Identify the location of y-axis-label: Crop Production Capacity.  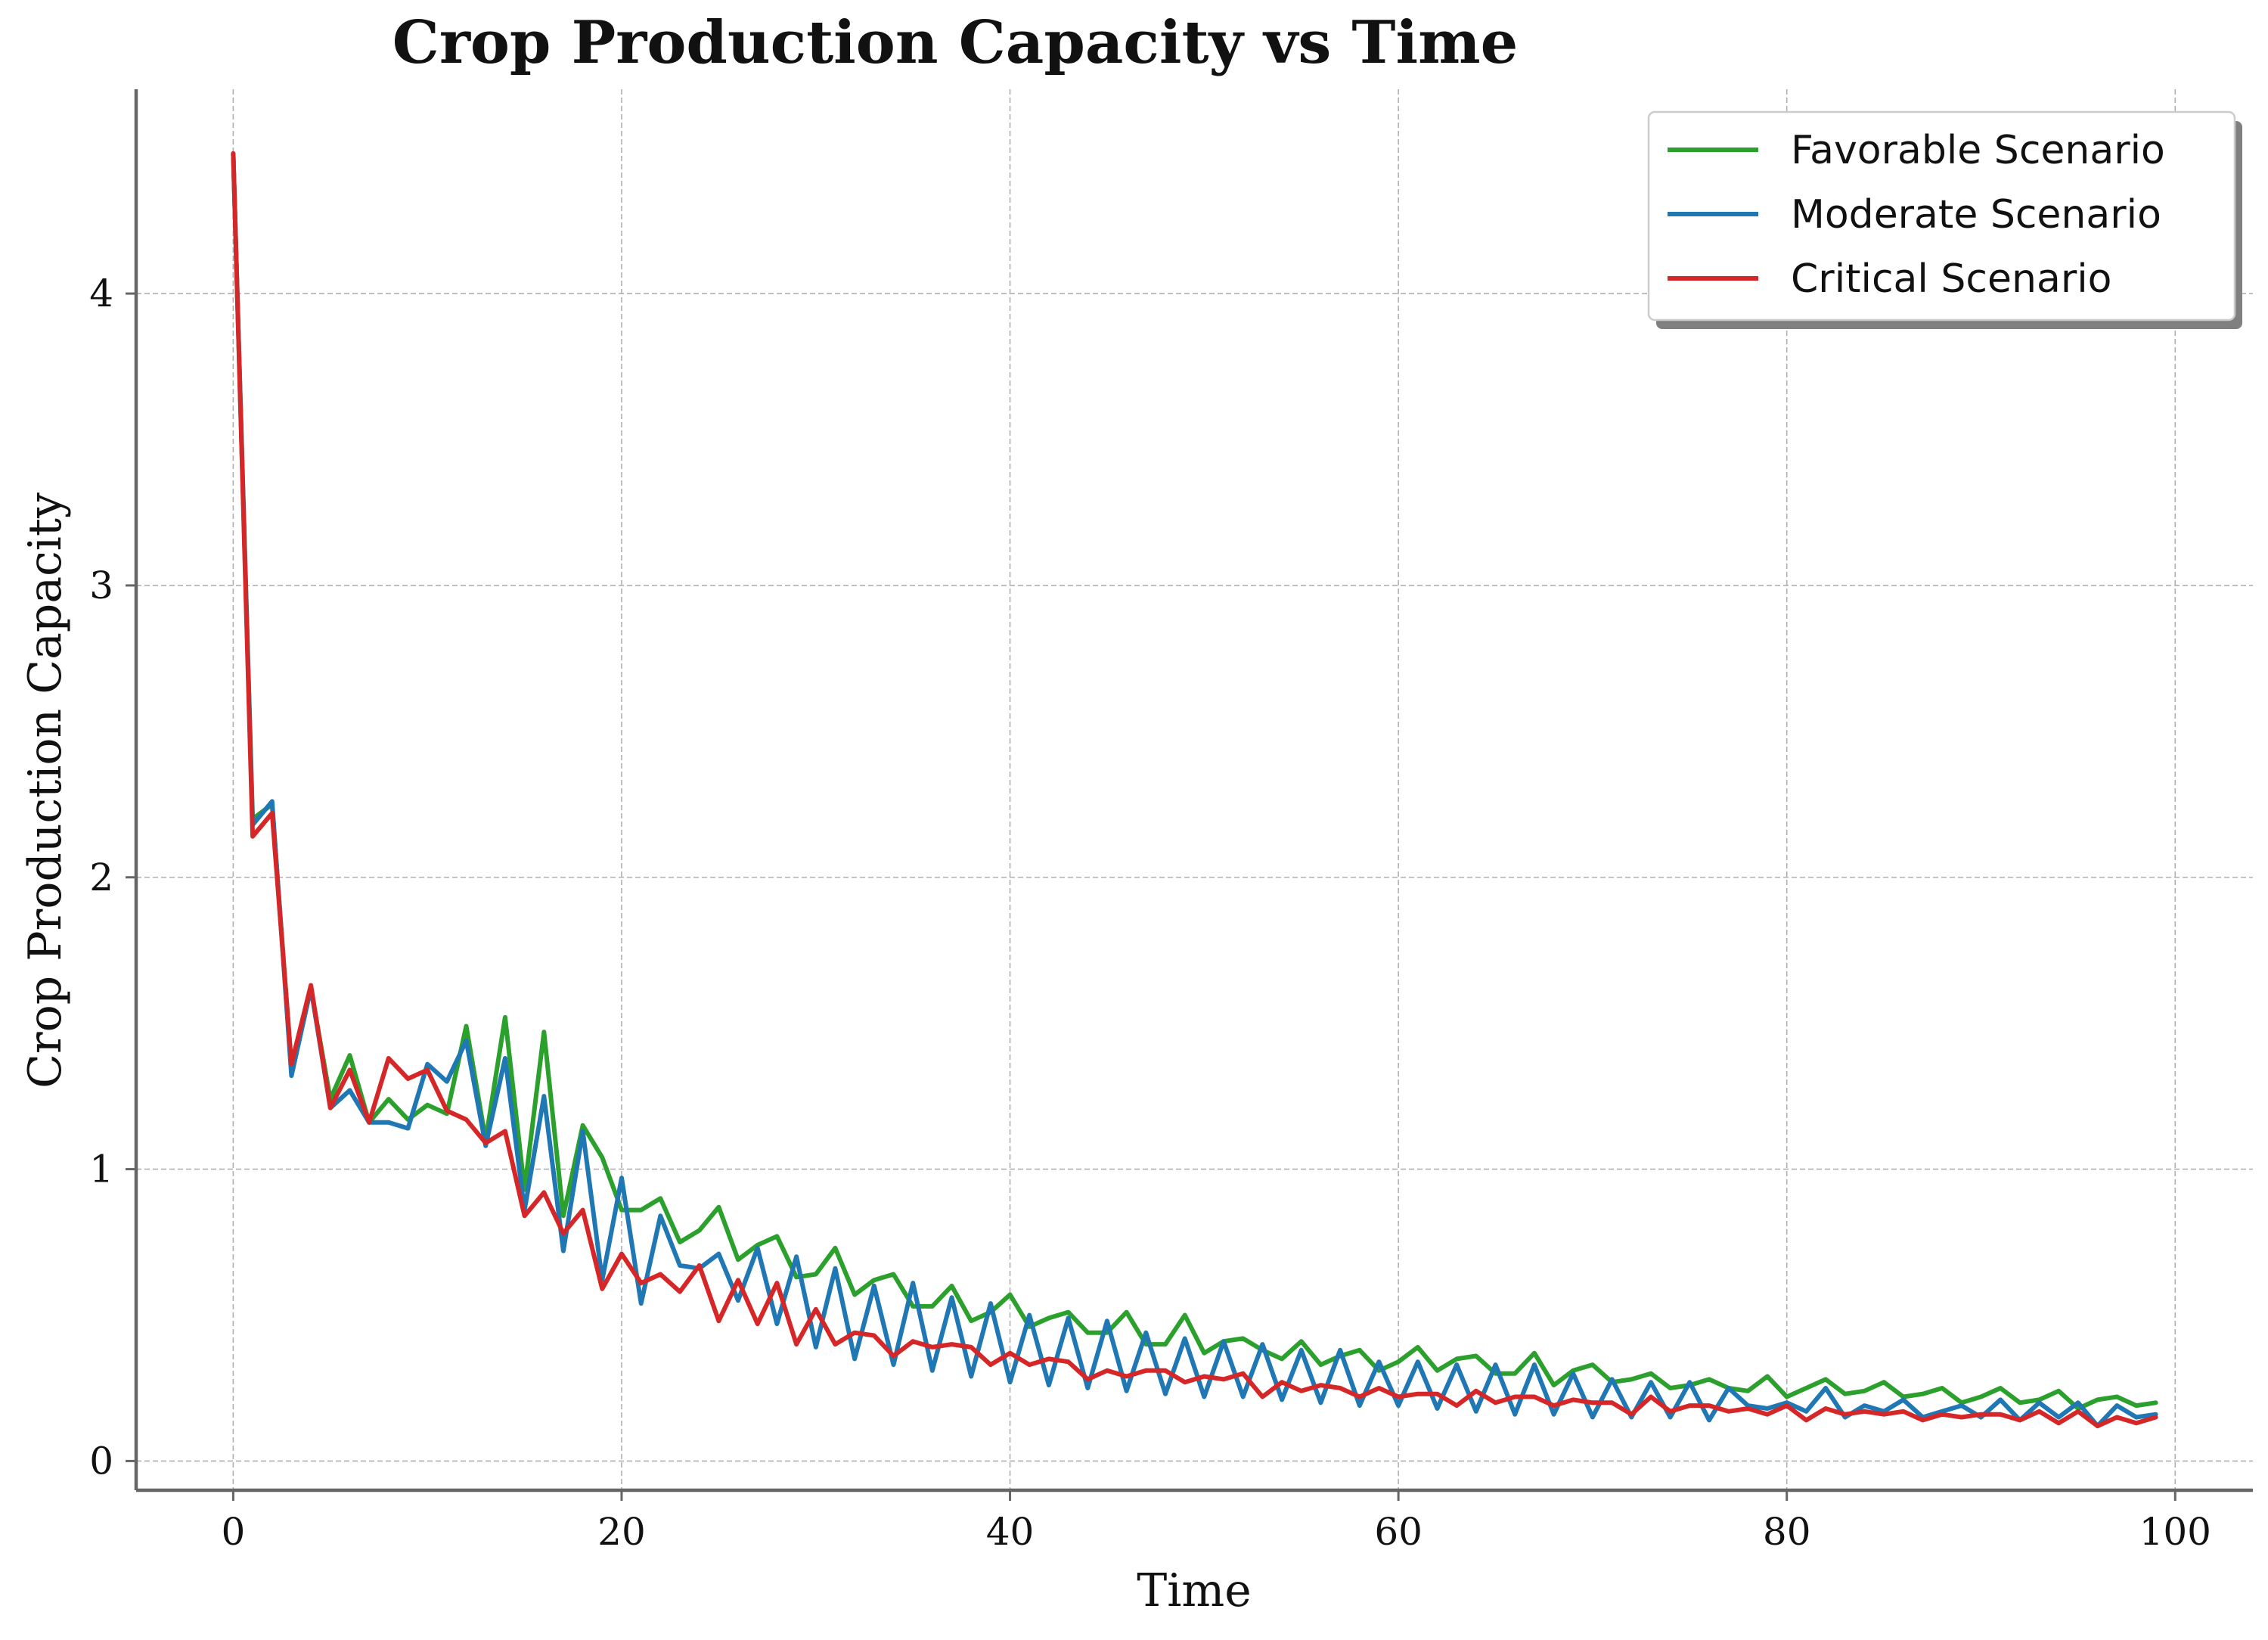
(45, 790).